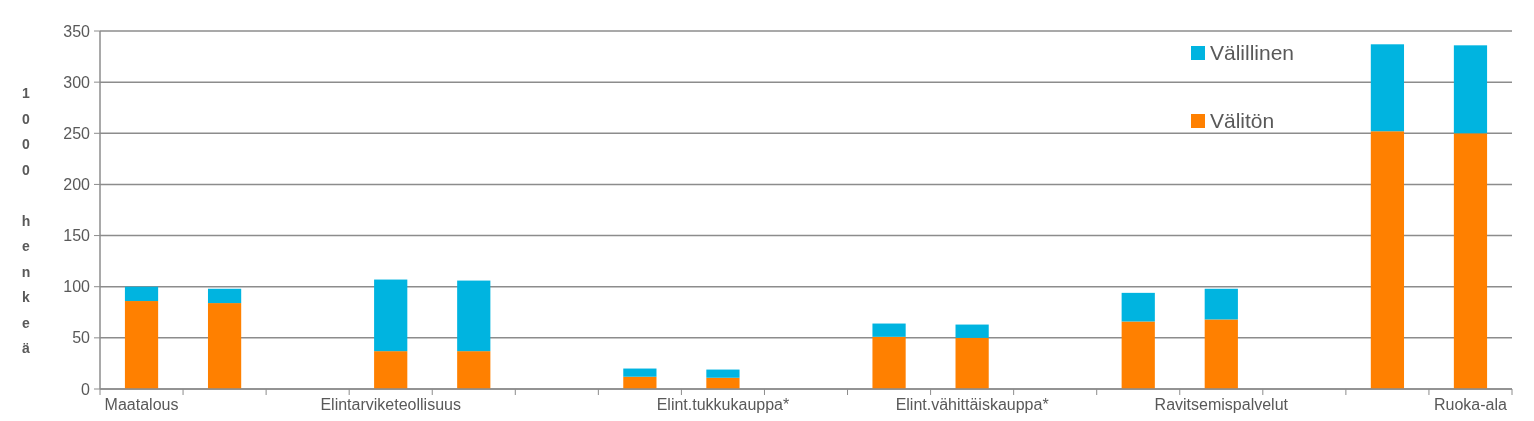  Describe the element at coordinates (1221, 404) in the screenshot. I see `x-tick-label: Ravitsemispalvelut` at that location.